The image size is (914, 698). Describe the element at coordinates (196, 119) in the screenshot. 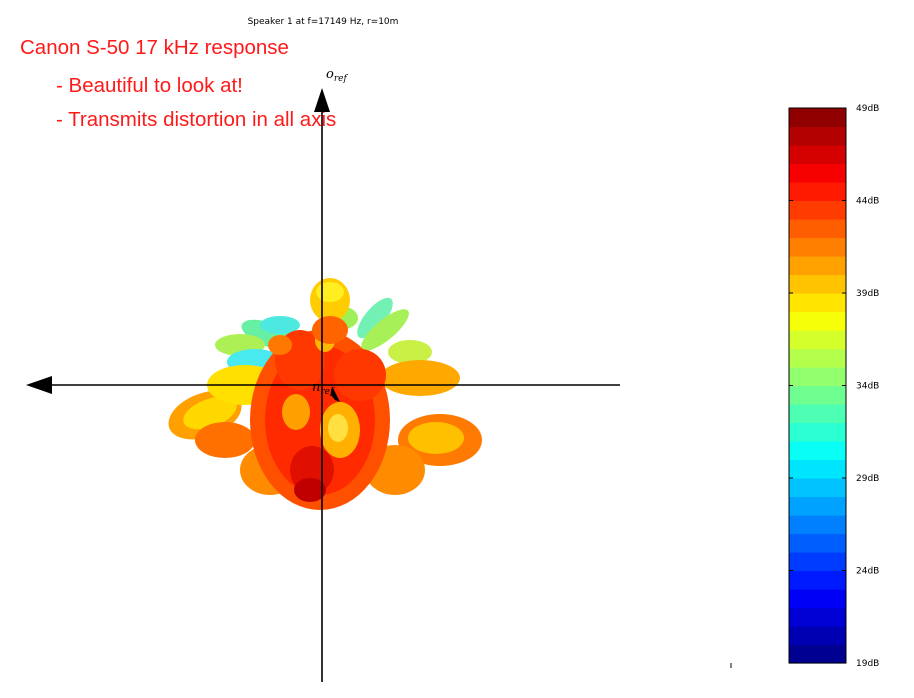

I see `annotation-line-2: - Transmits distortion in all axis` at that location.